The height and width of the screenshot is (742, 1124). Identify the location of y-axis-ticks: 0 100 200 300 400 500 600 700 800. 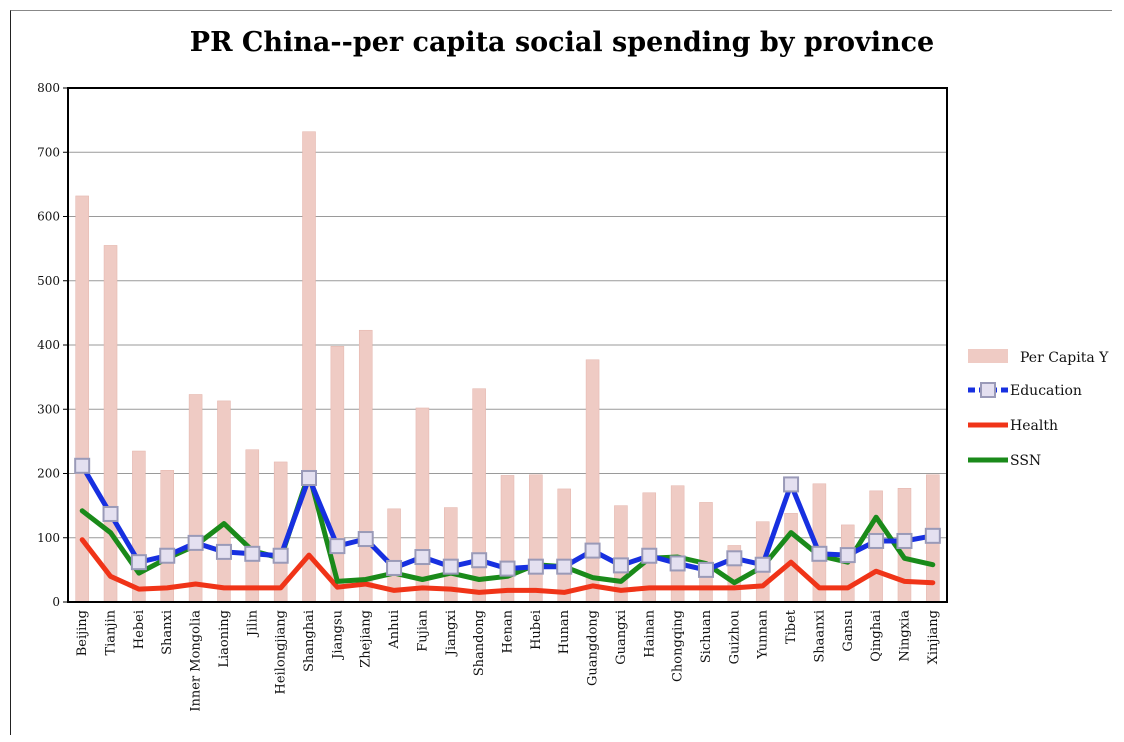
(52, 345).